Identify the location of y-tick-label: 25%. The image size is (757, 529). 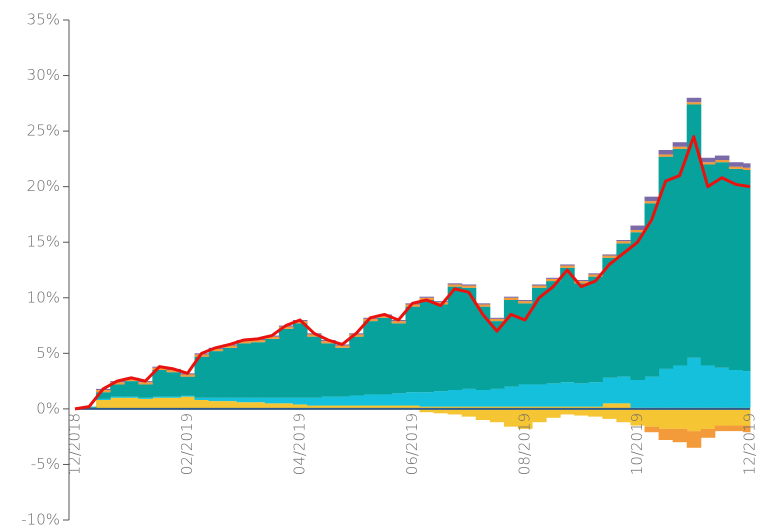
(43, 131).